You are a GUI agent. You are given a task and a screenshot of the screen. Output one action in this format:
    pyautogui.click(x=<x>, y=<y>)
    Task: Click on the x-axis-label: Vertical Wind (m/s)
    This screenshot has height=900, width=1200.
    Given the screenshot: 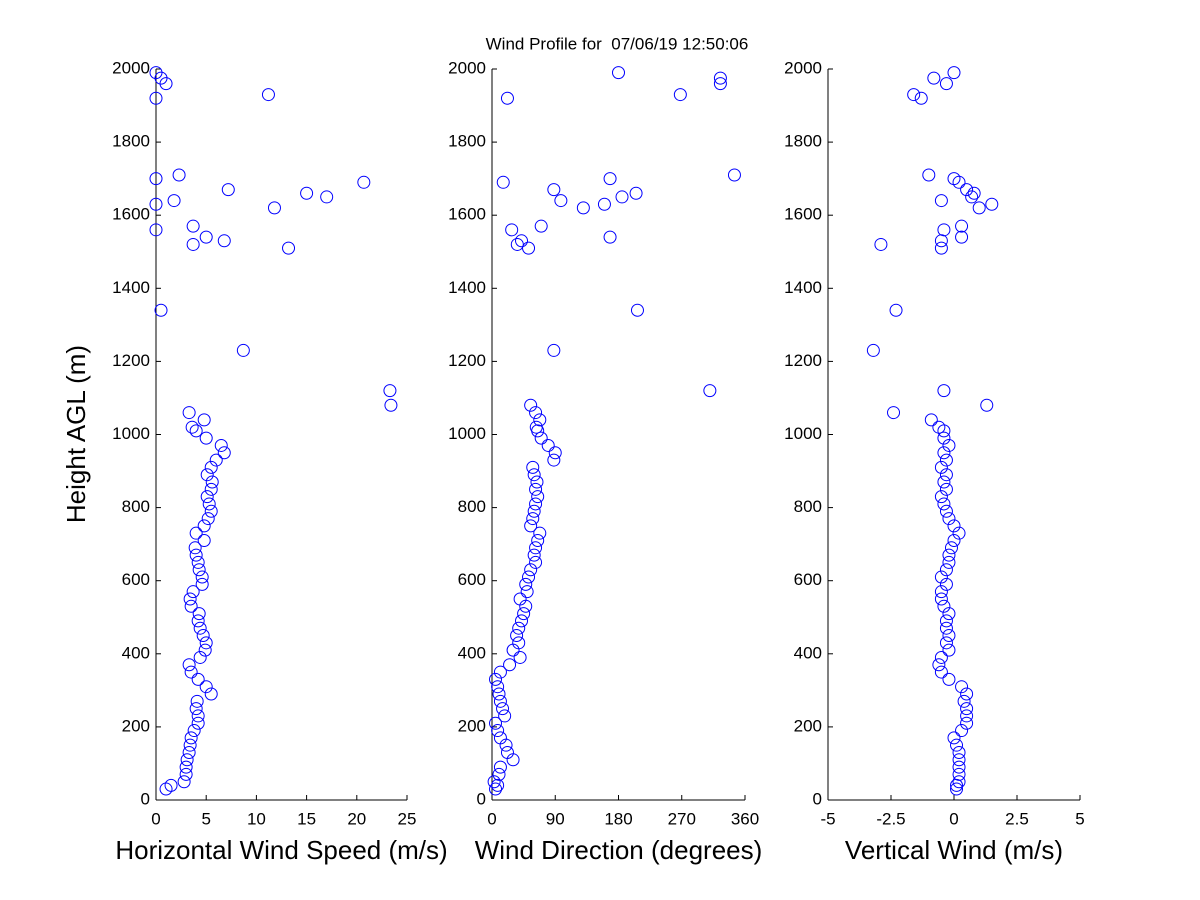 What is the action you would take?
    pyautogui.click(x=954, y=850)
    